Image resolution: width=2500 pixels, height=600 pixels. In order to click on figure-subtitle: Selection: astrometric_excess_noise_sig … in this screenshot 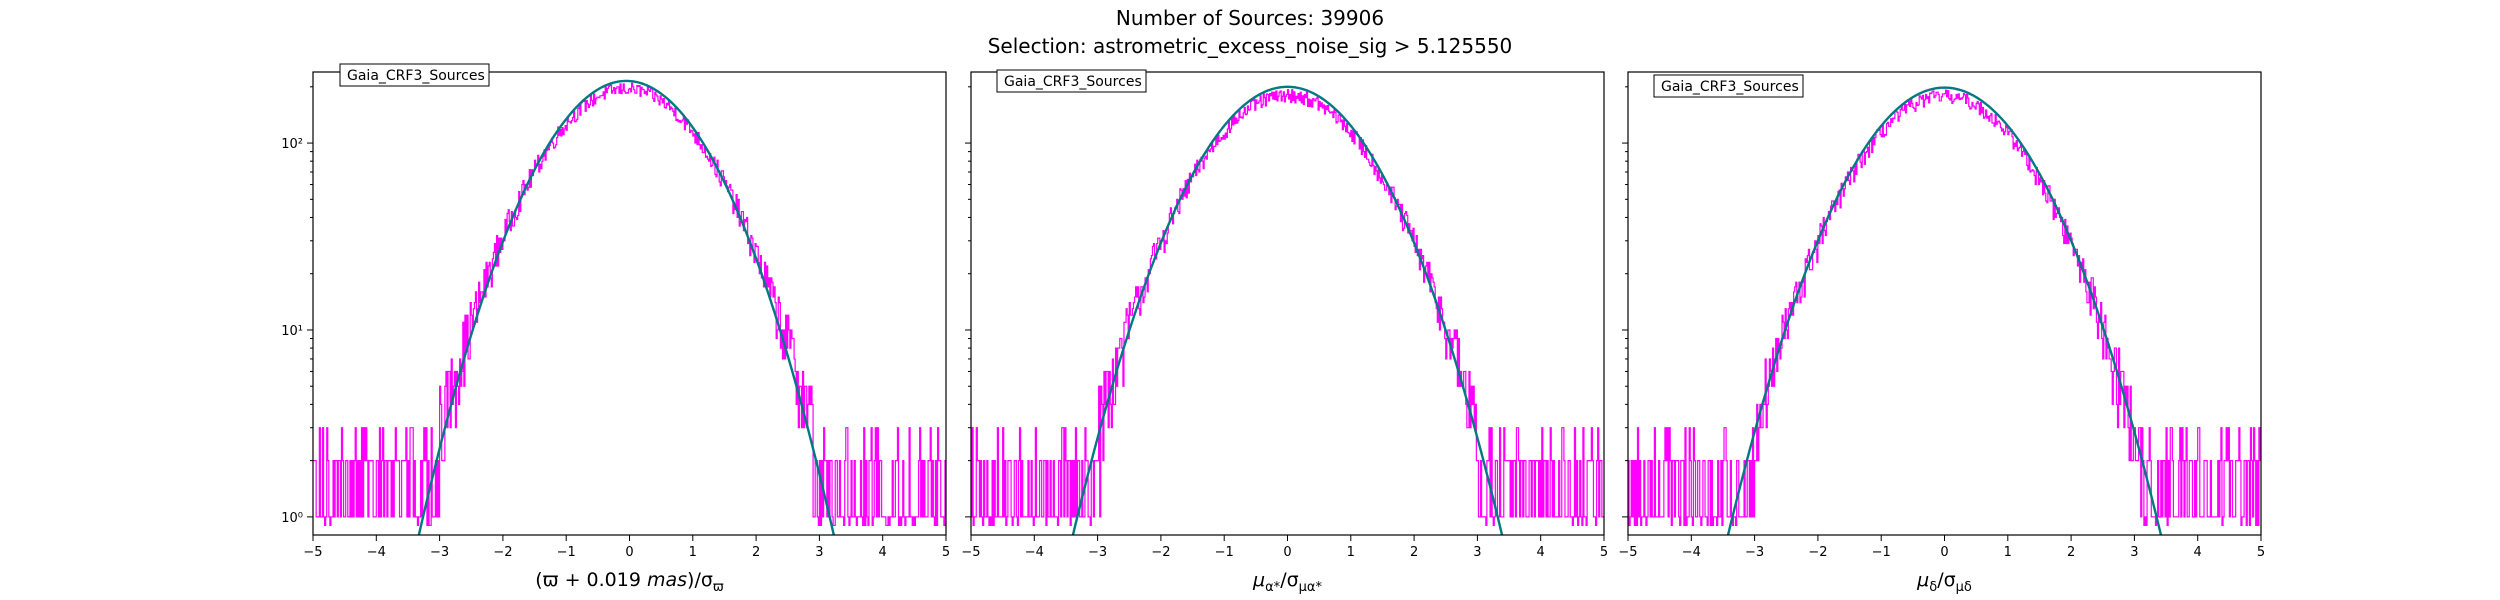, I will do `click(1250, 46)`.